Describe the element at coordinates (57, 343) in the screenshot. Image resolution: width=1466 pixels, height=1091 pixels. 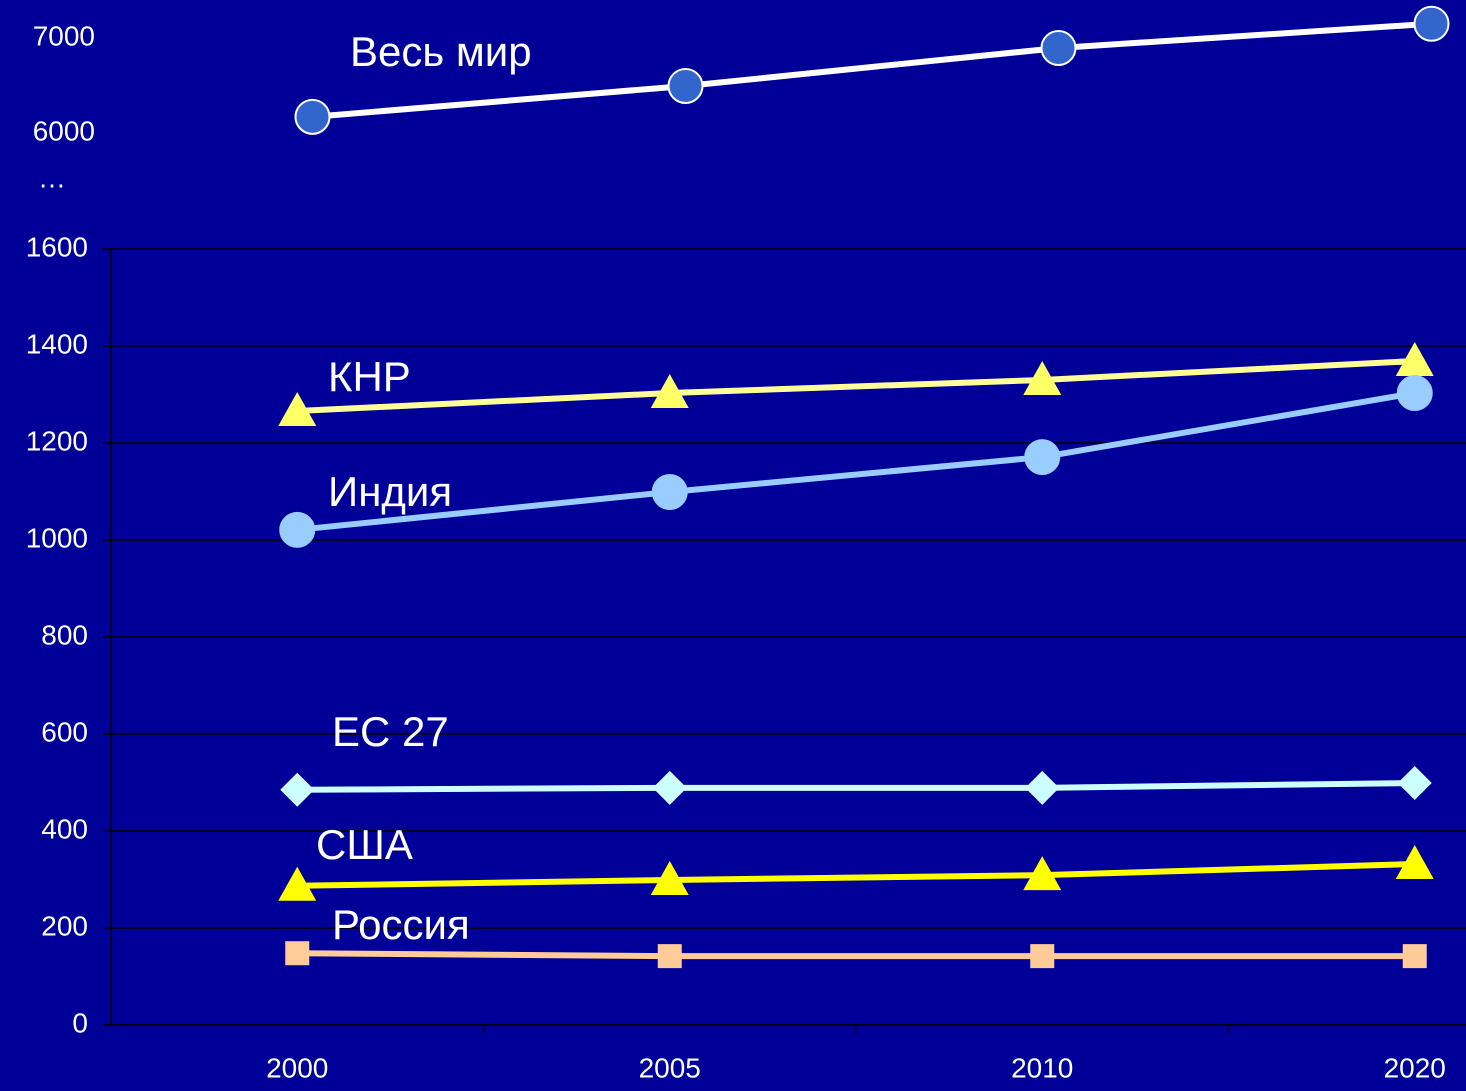
I see `y-tick-label: 1400` at that location.